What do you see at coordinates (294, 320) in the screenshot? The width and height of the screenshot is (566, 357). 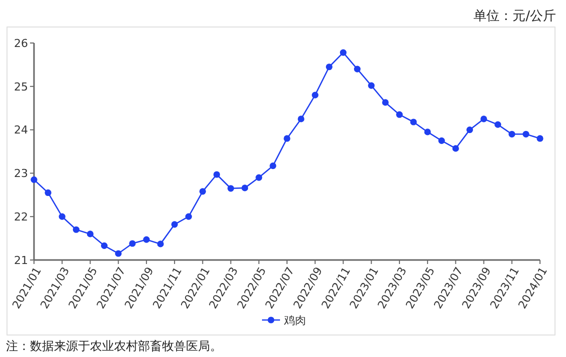 I see `legend-label: 鸡肉` at bounding box center [294, 320].